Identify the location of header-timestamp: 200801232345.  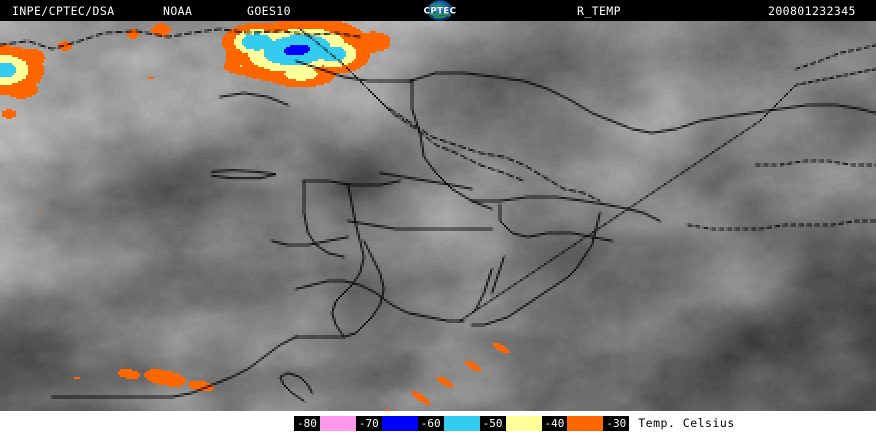
(812, 11).